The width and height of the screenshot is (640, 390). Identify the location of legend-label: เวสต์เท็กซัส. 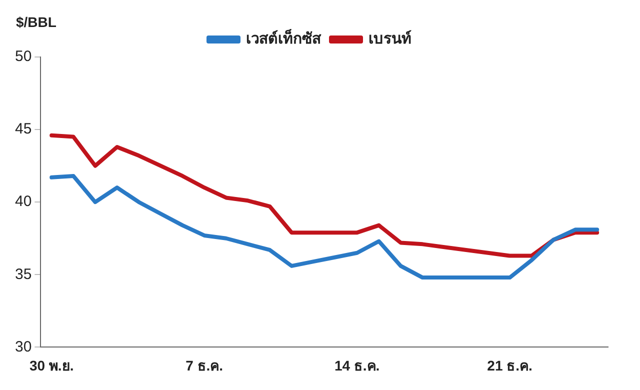
(284, 38).